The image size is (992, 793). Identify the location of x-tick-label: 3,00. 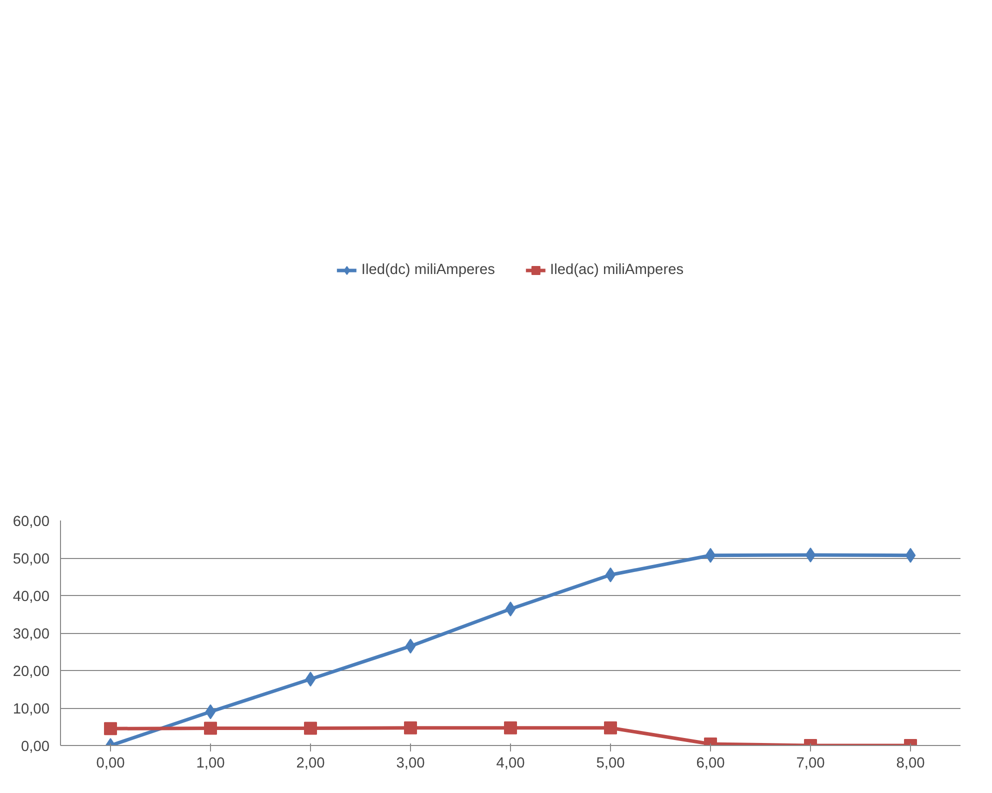
(410, 764).